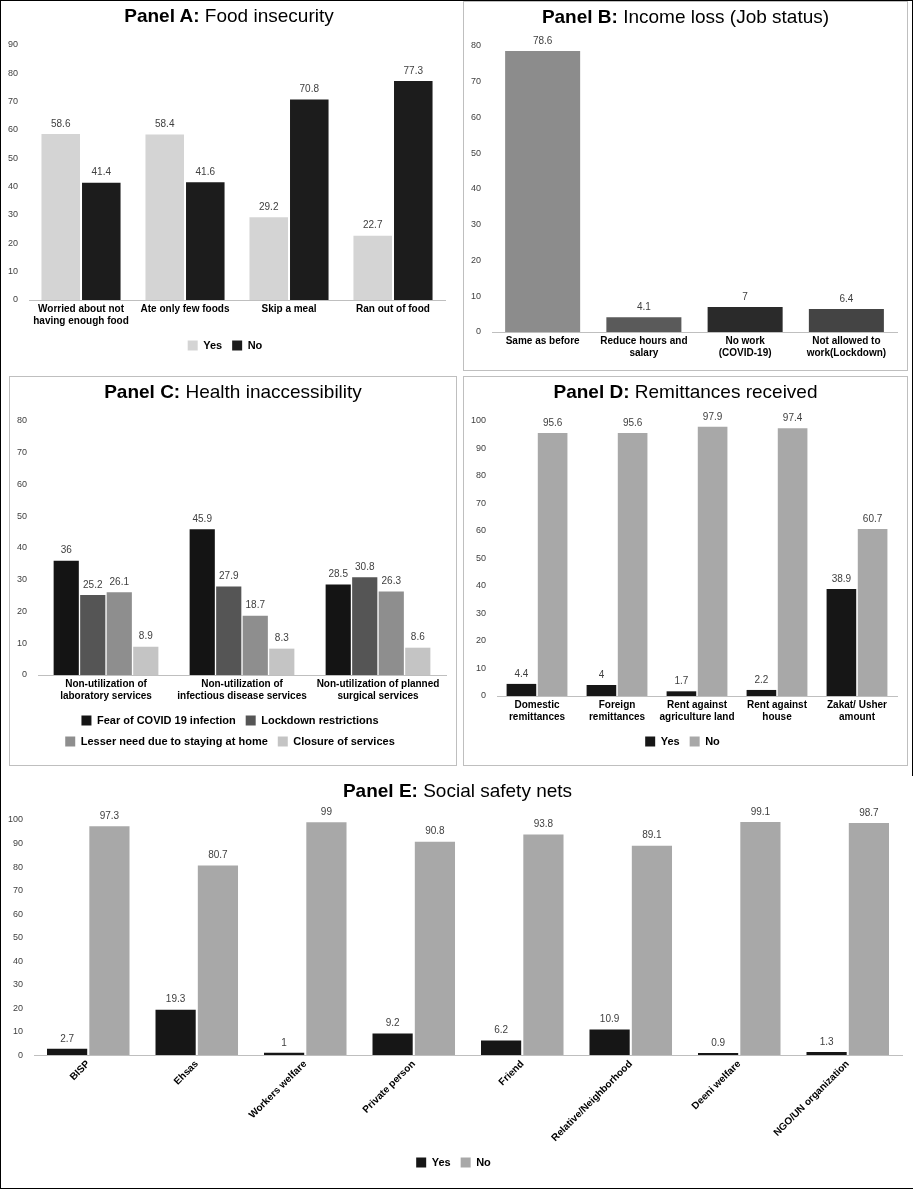  I want to click on data-label: 9.2, so click(392, 1023).